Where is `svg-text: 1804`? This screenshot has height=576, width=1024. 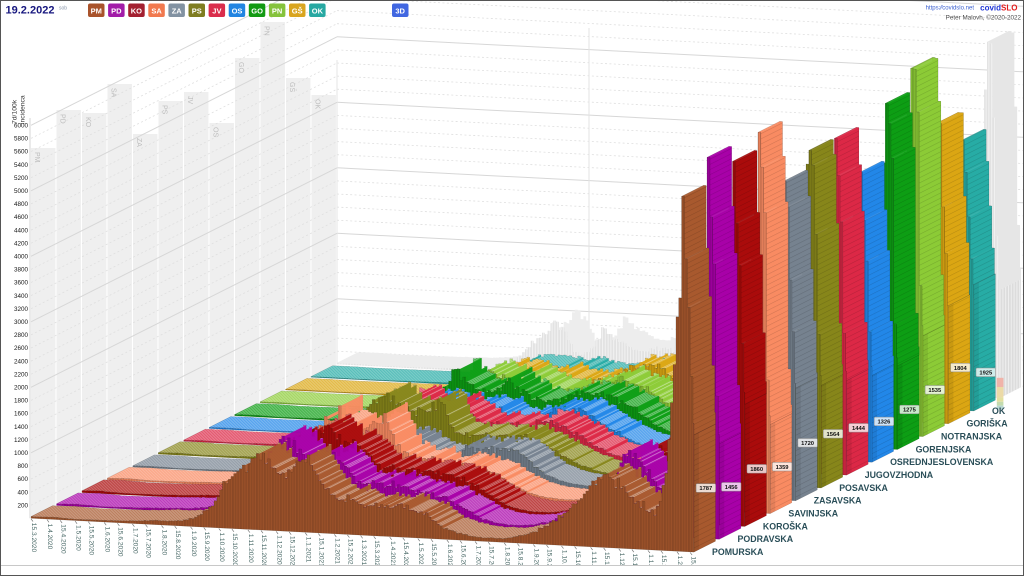
svg-text: 1804 is located at coordinates (961, 369).